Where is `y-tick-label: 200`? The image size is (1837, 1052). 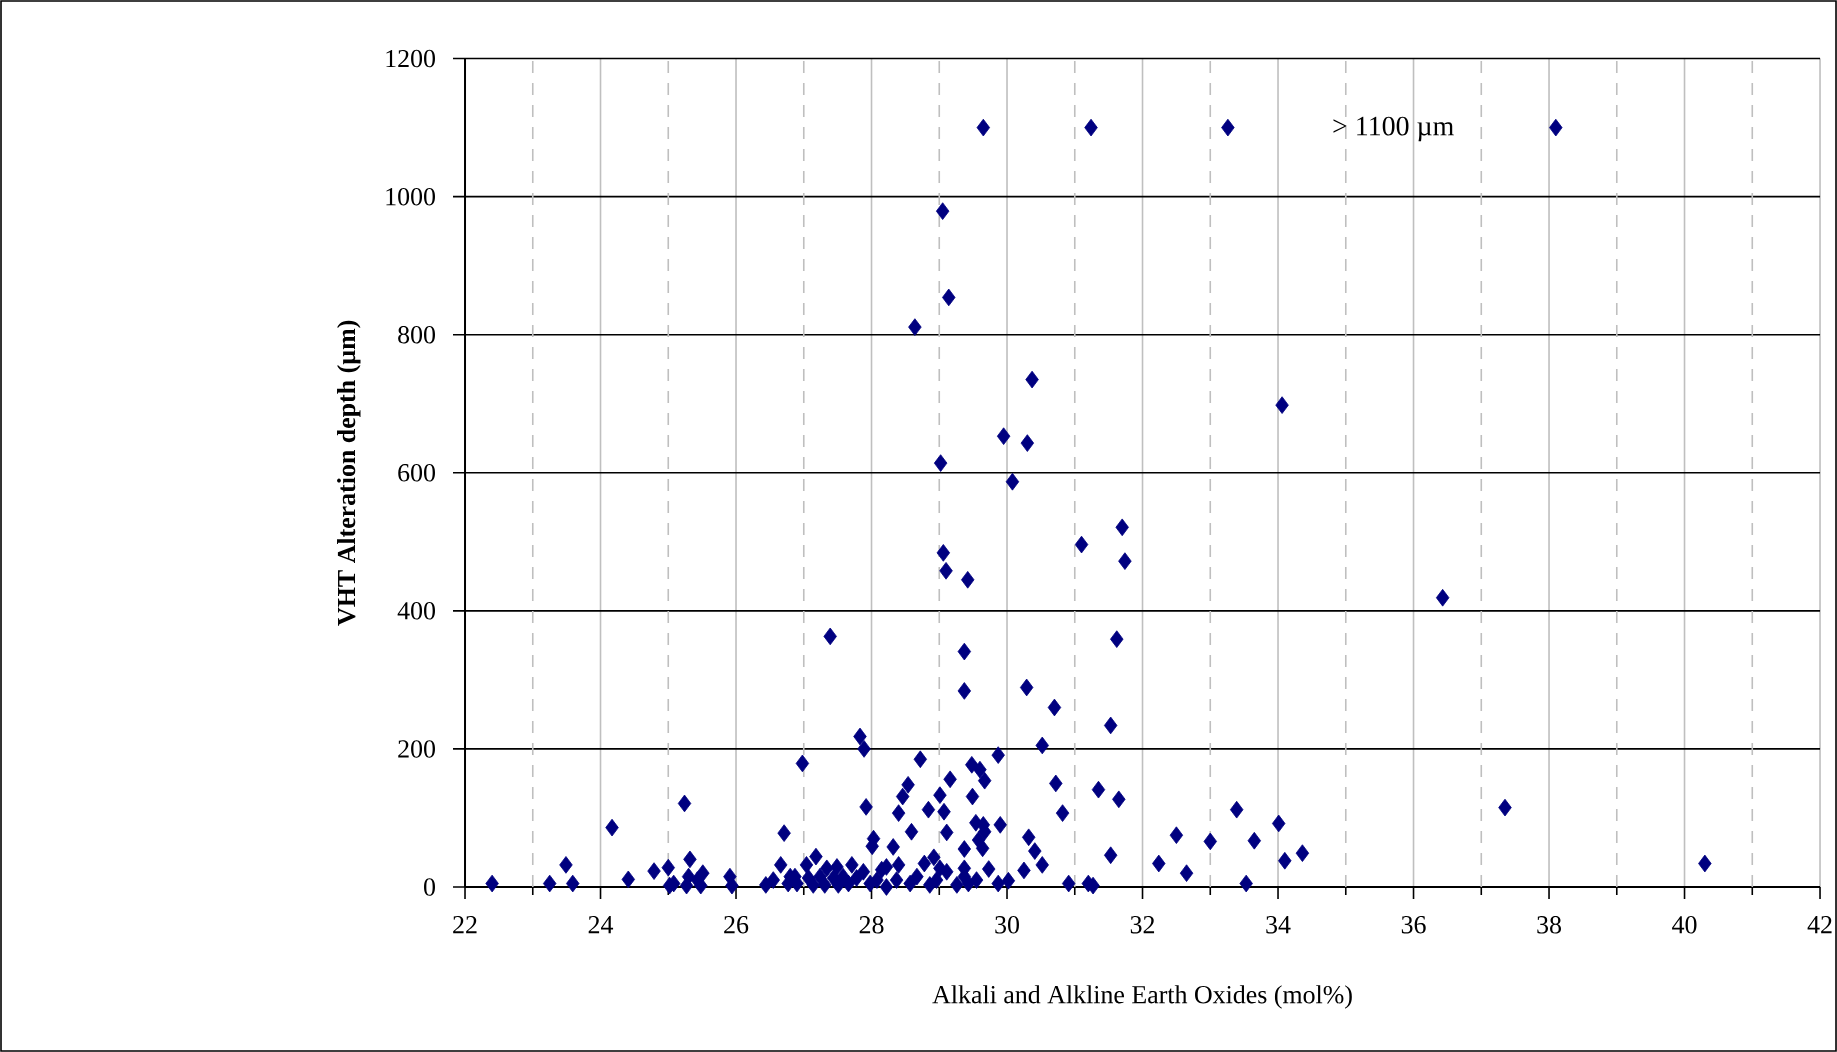 y-tick-label: 200 is located at coordinates (416, 749).